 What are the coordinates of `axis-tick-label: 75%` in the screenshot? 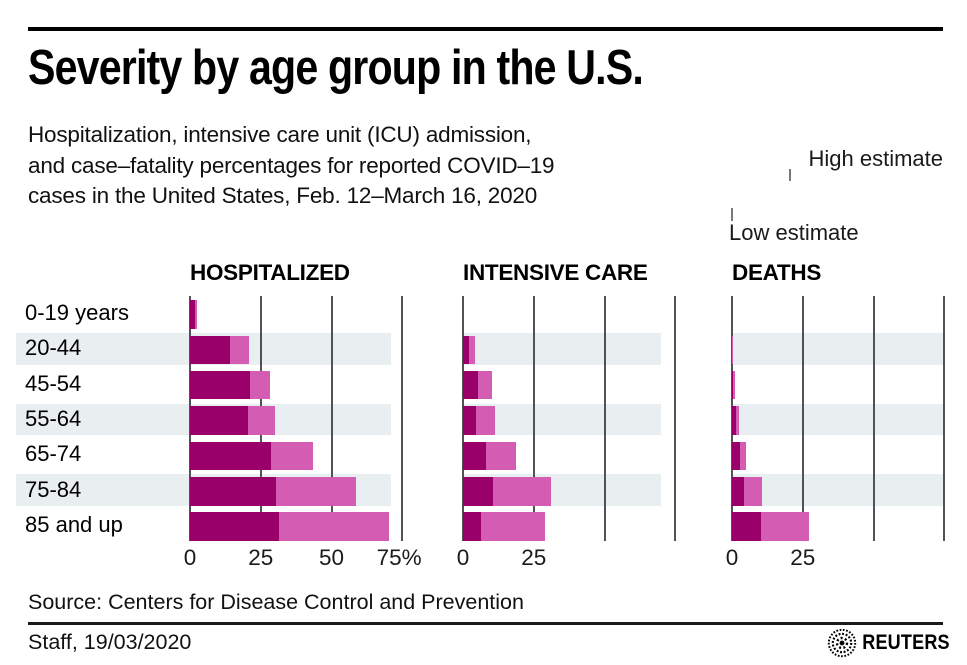 It's located at (399, 557).